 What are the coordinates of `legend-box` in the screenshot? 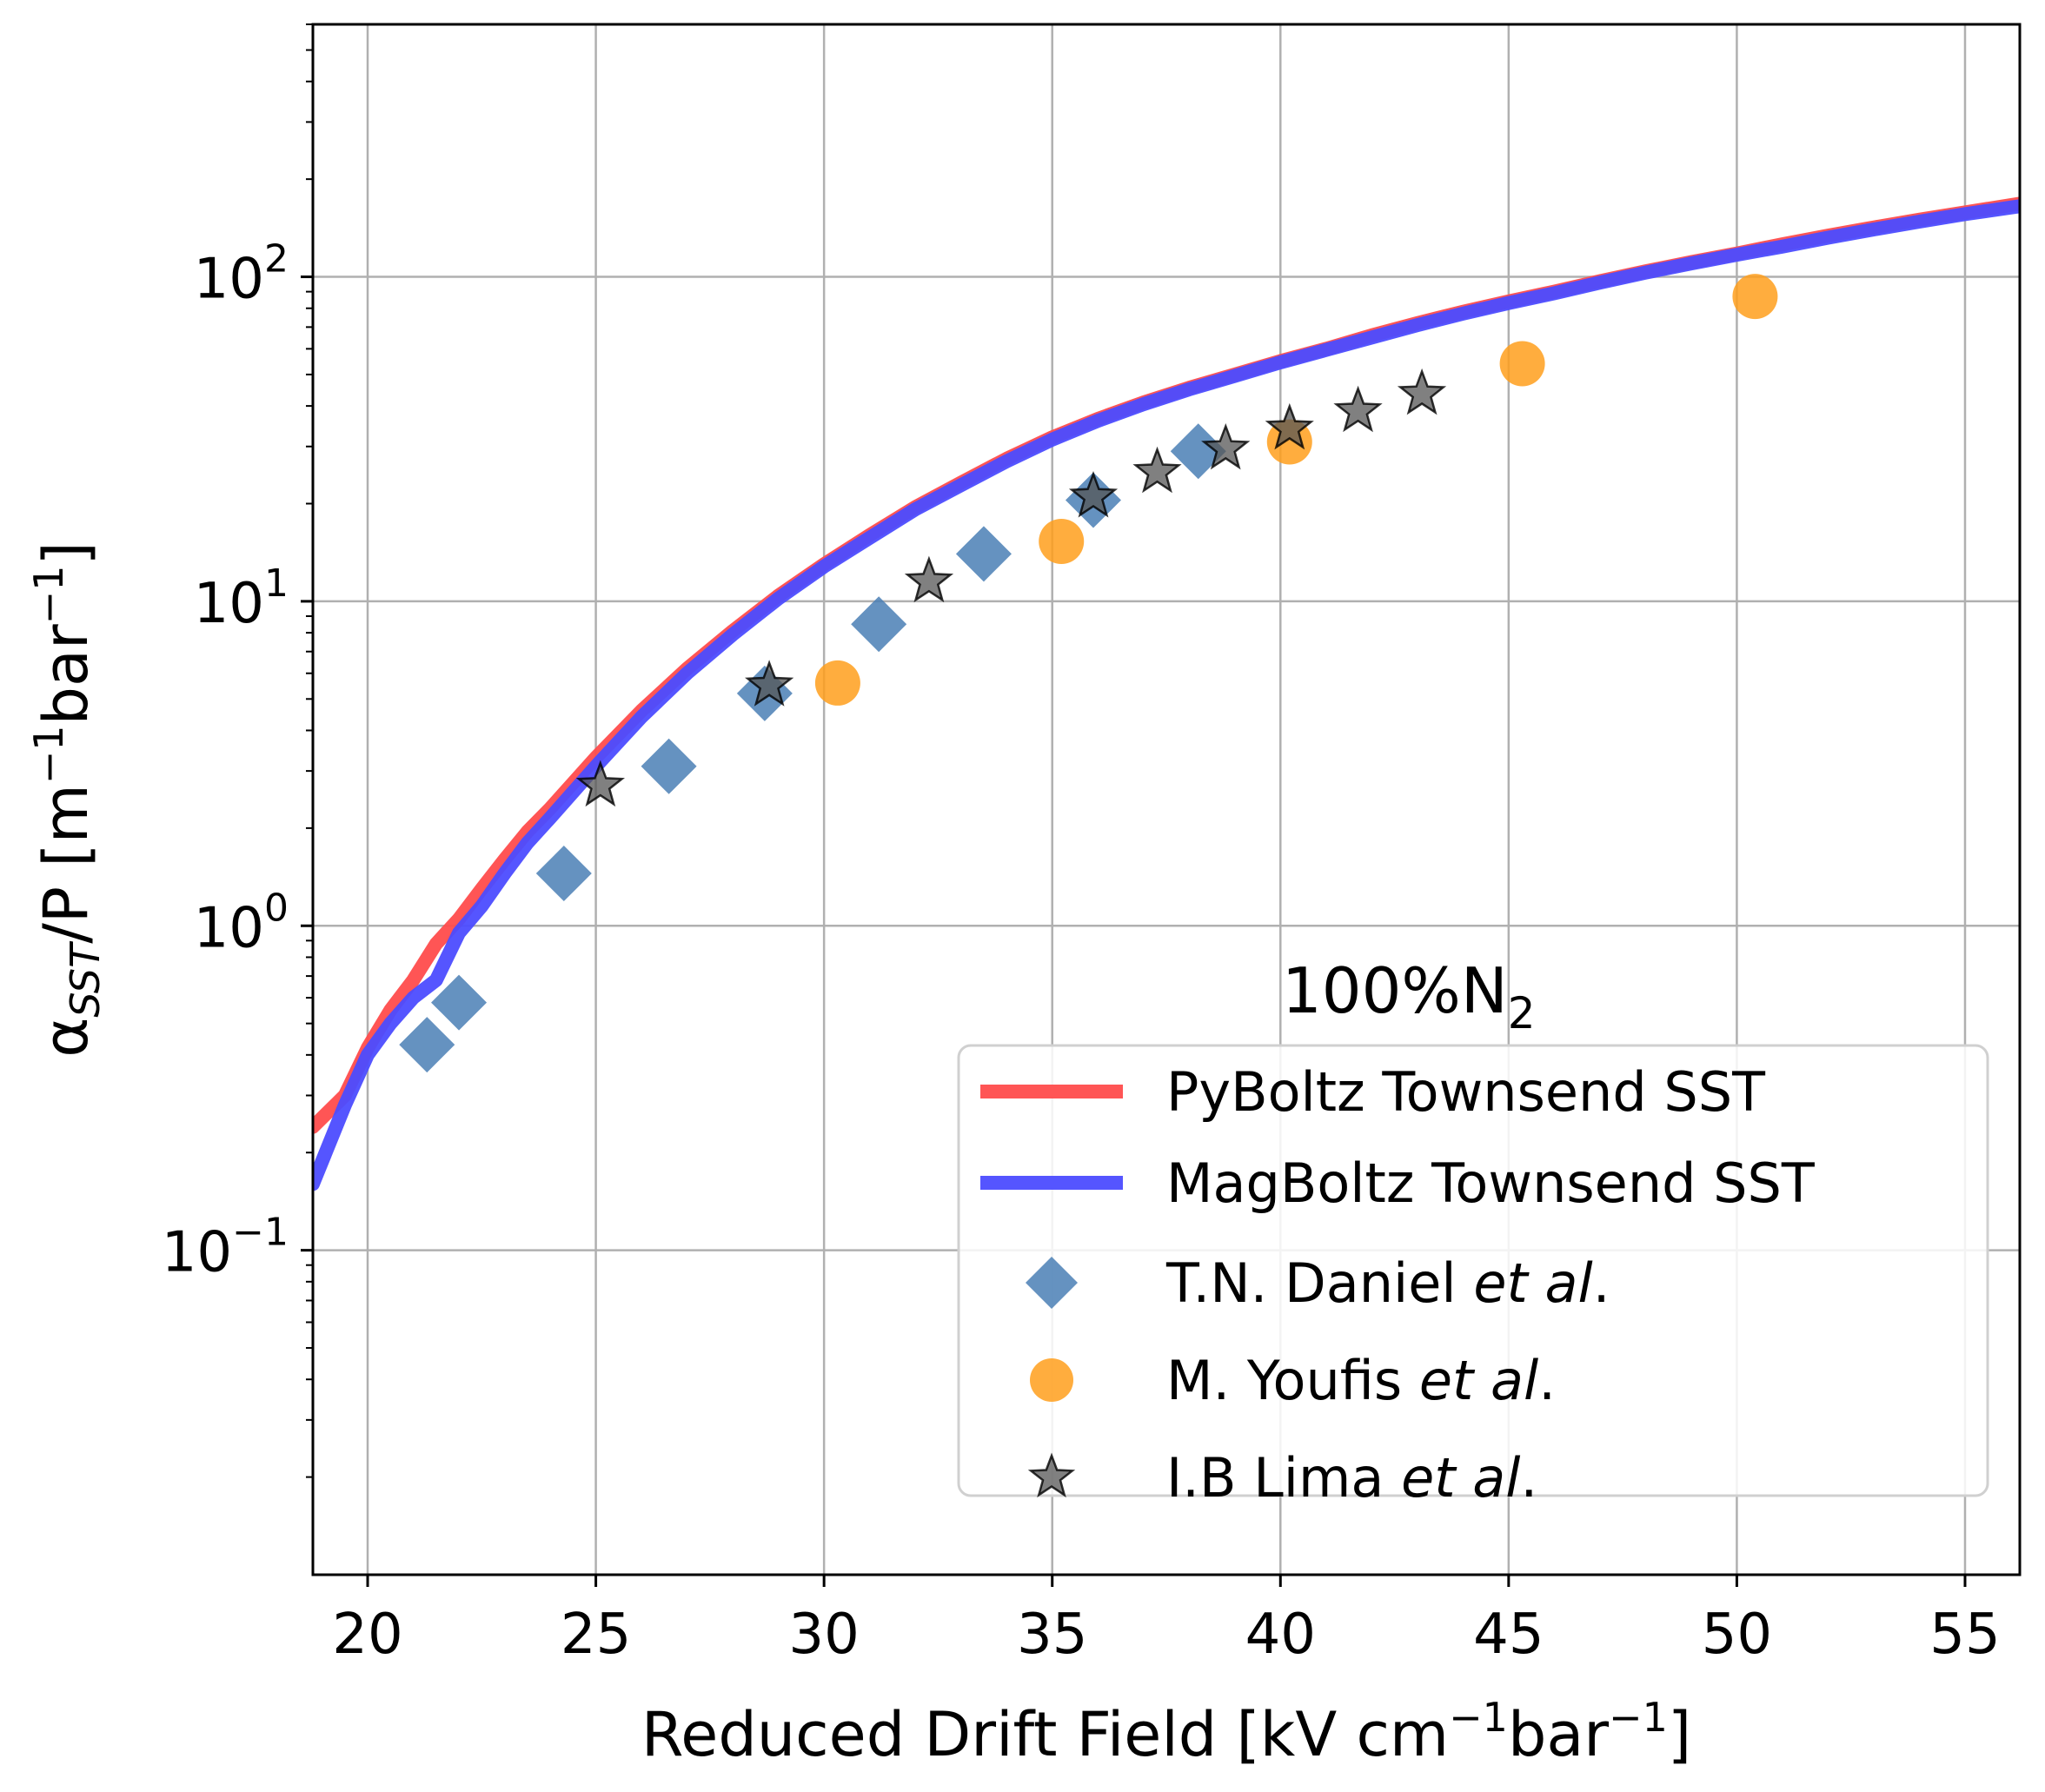 It's located at (1473, 1270).